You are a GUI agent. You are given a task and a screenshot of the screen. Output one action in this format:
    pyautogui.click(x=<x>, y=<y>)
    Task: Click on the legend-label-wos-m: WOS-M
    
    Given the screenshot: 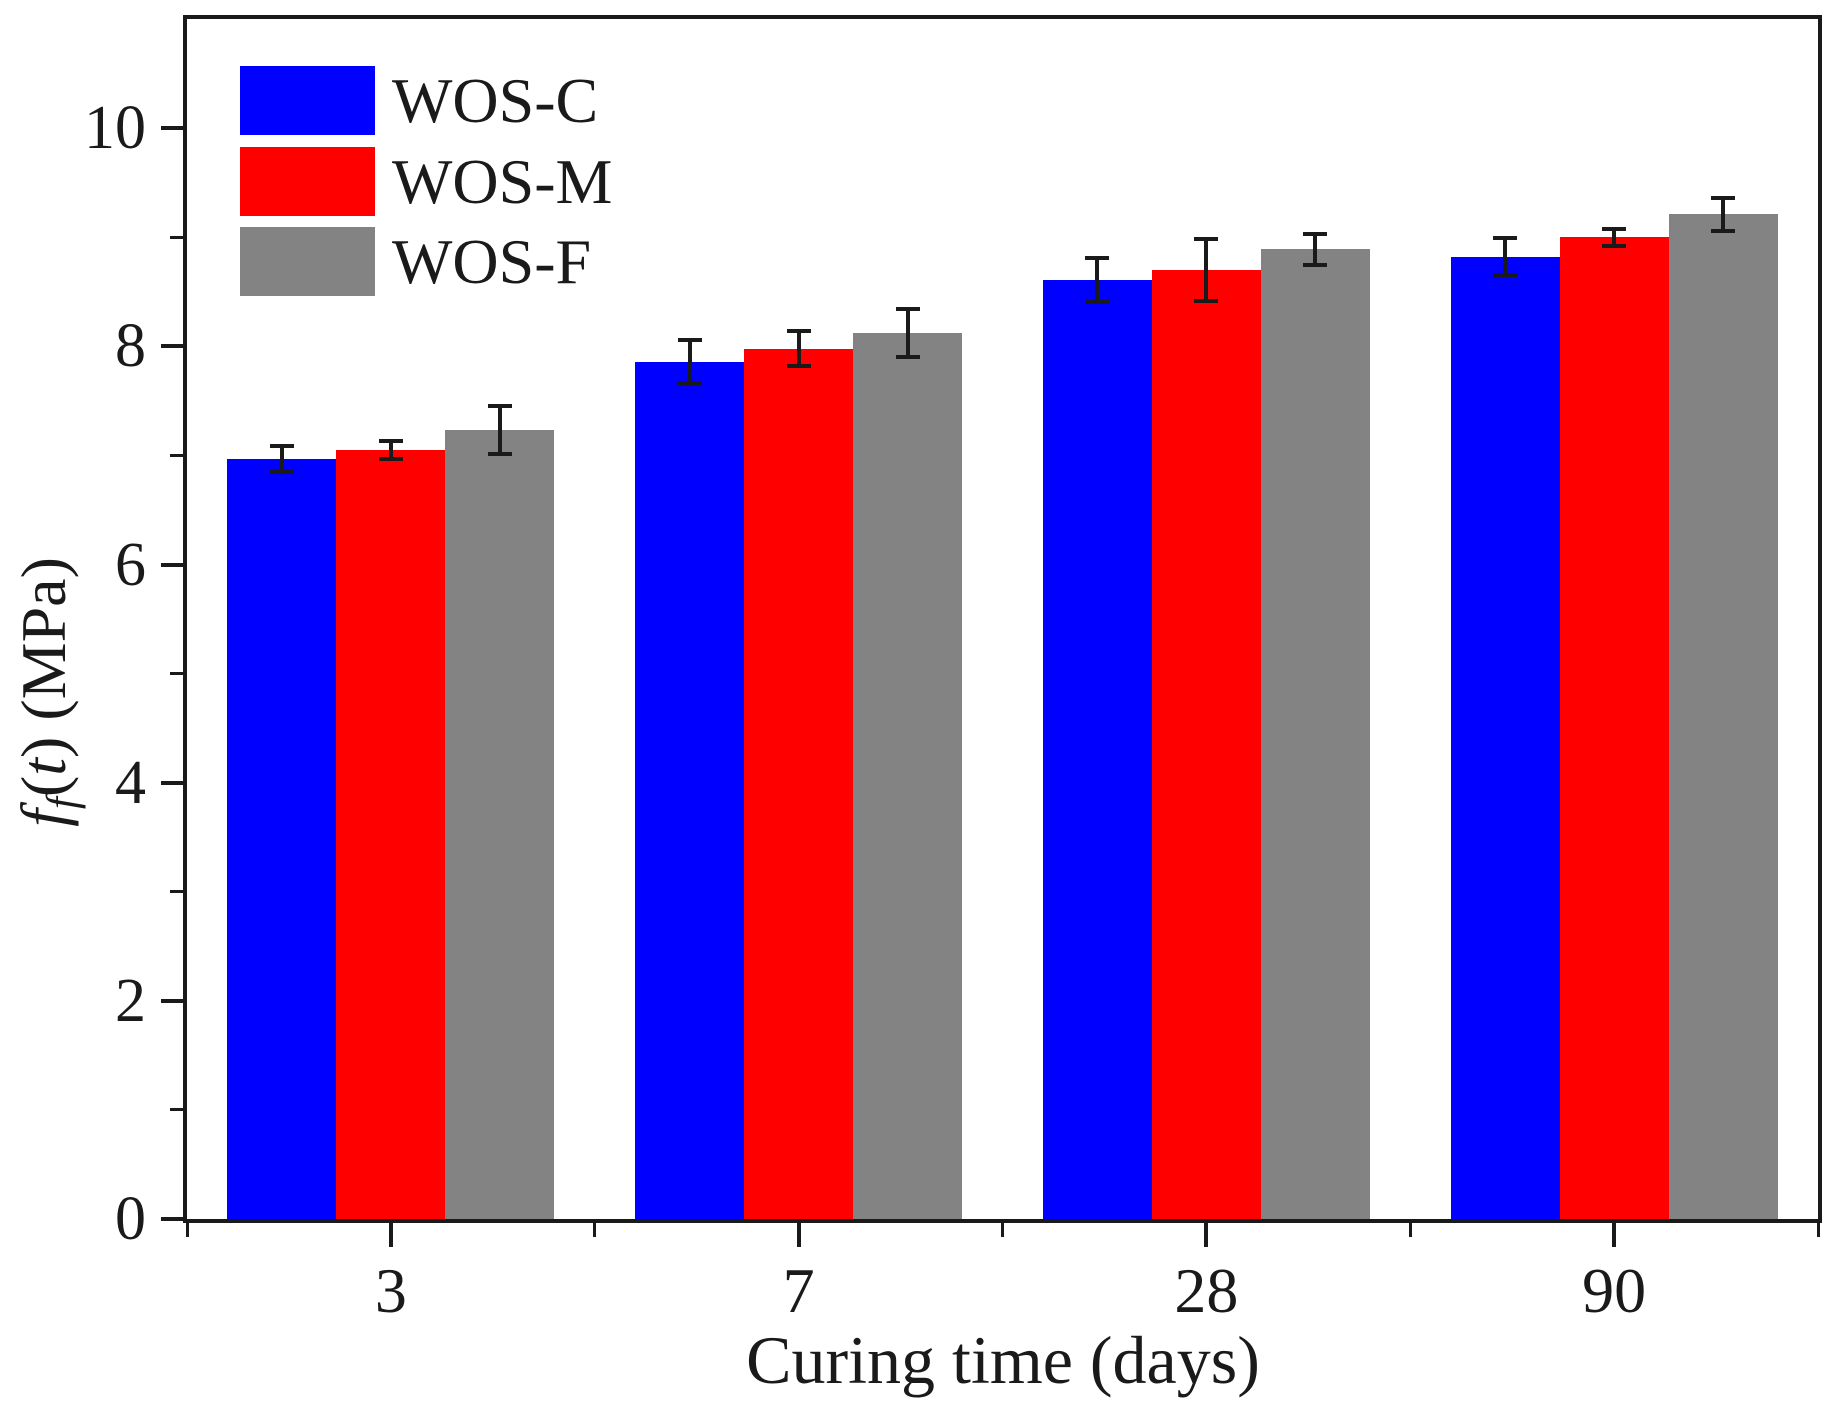 What is the action you would take?
    pyautogui.click(x=502, y=181)
    